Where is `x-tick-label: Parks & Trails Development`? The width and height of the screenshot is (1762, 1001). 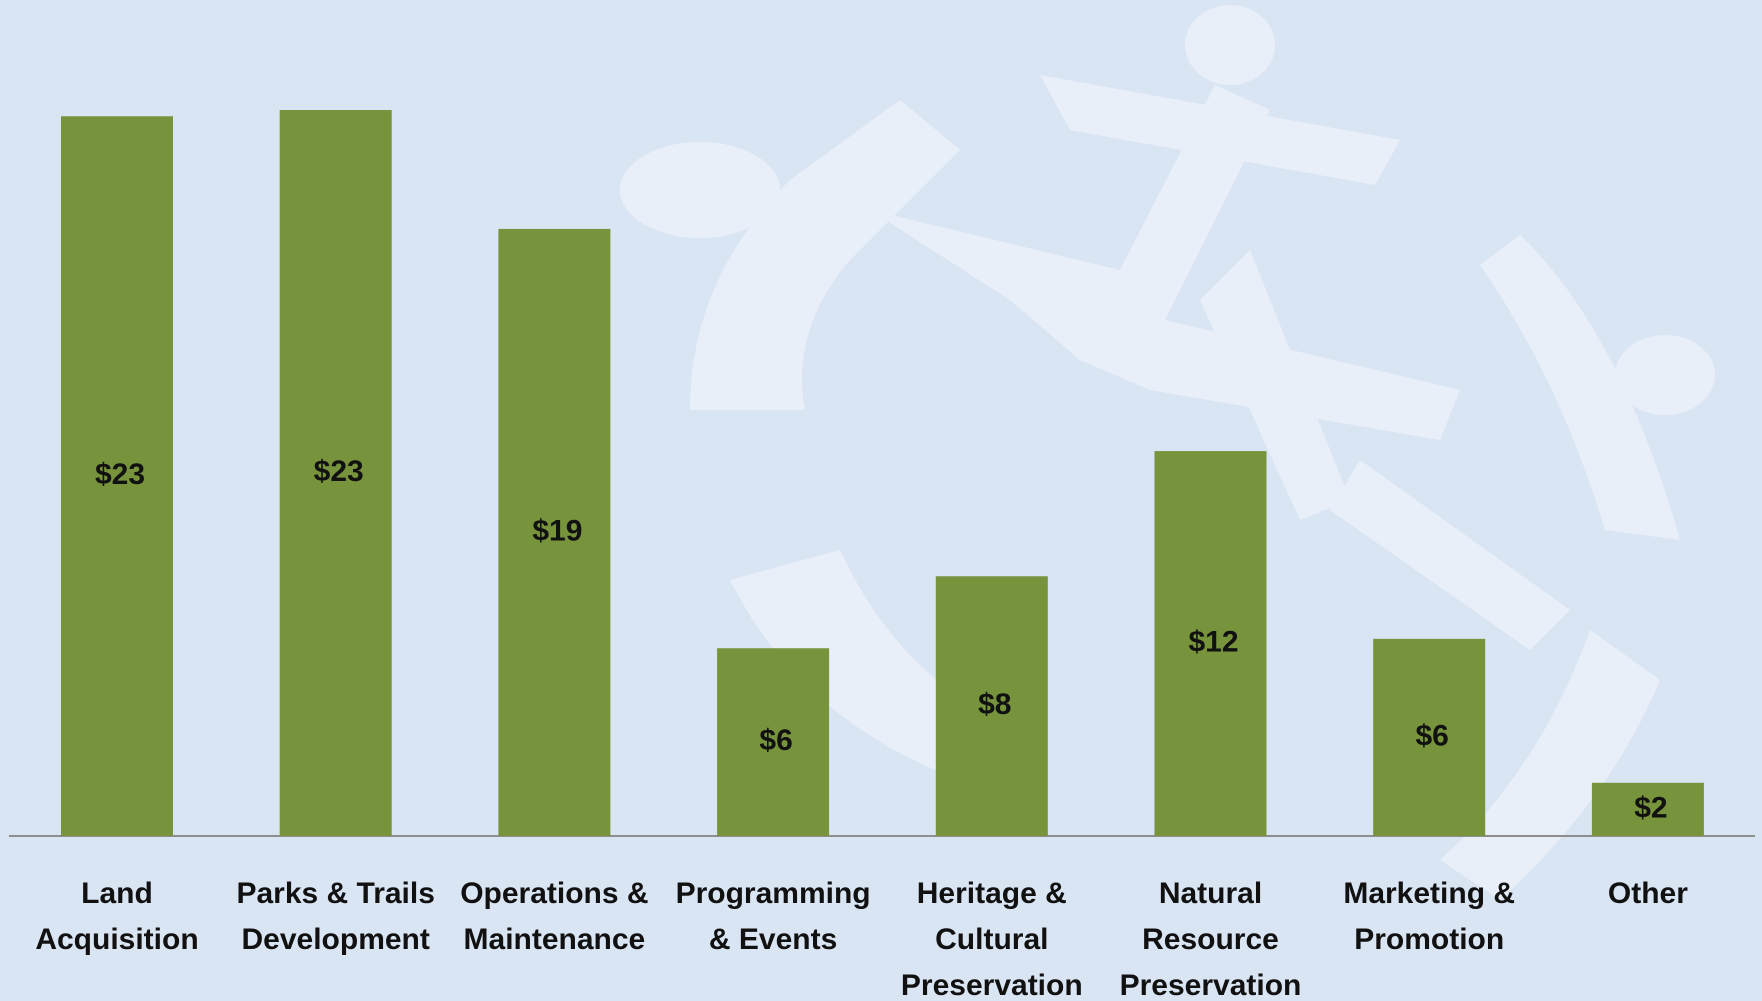 x-tick-label: Parks & Trails Development is located at coordinates (335, 916).